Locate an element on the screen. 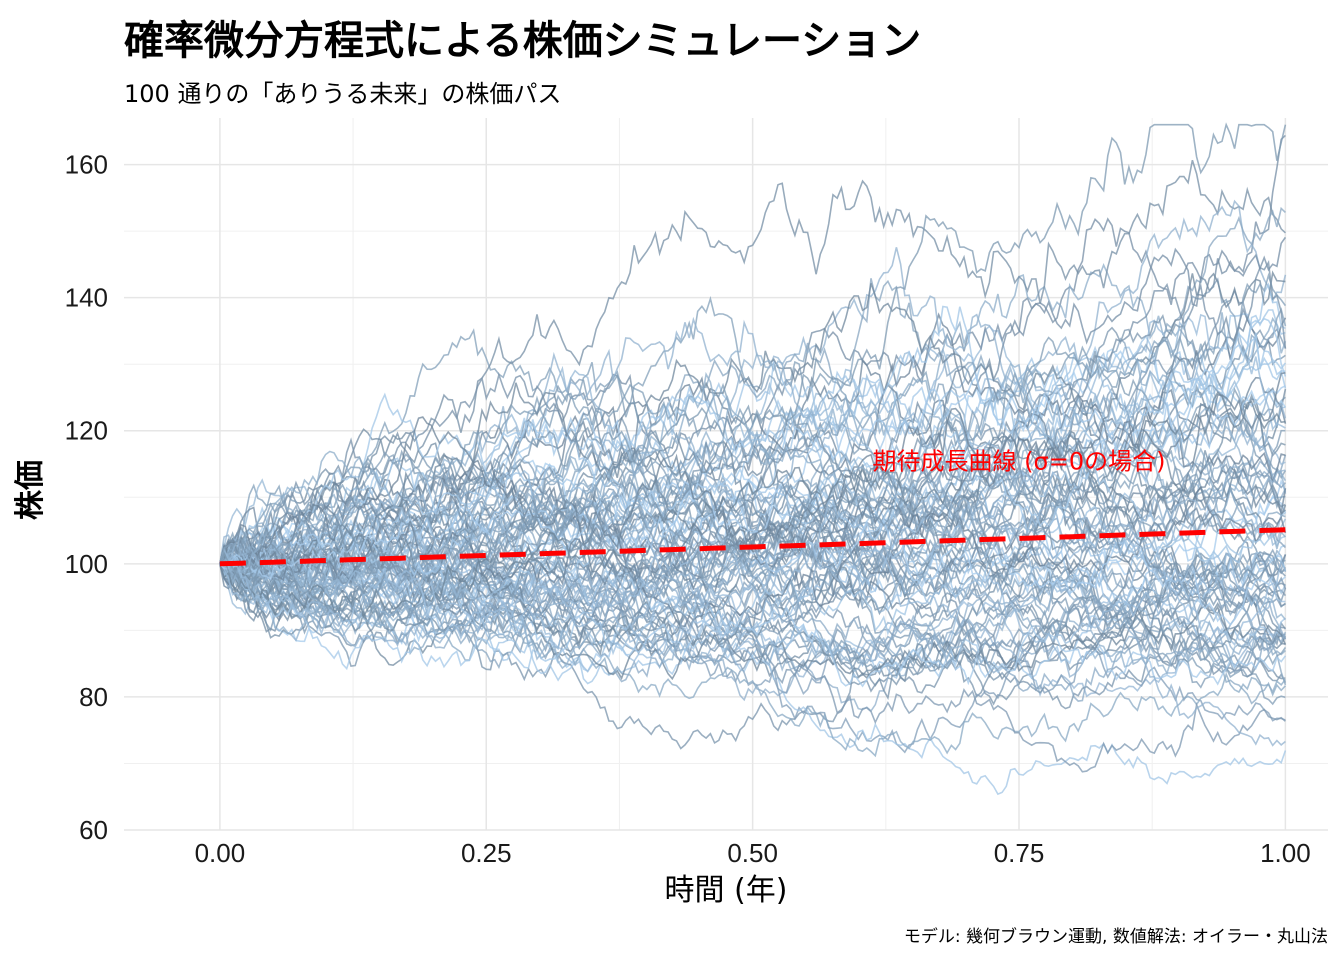 This screenshot has width=1344, height=960. chart-caption: モデル: 幾何ブラウン運動, 数値解法: オイラー・丸山法 is located at coordinates (1115, 937).